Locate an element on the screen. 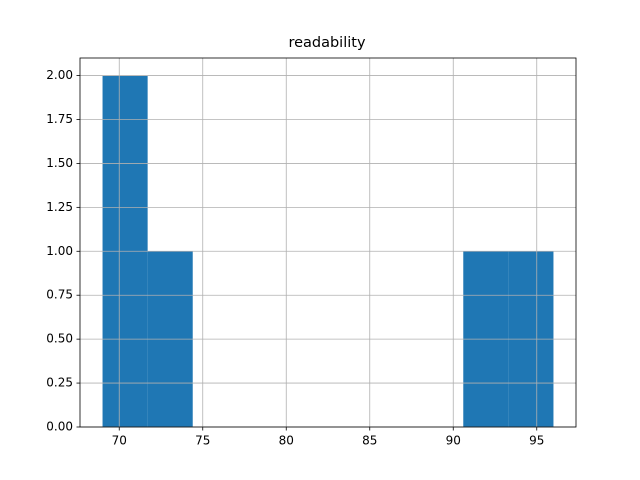 The width and height of the screenshot is (640, 480). y-tick-label: 1.50 is located at coordinates (59, 163).